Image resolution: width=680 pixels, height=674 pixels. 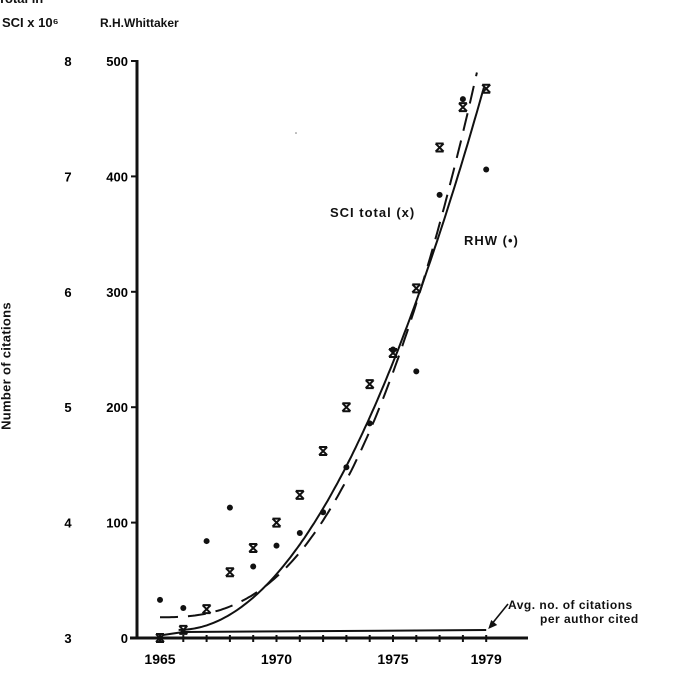 What do you see at coordinates (373, 212) in the screenshot?
I see `sci-total-label: SCI total (x)` at bounding box center [373, 212].